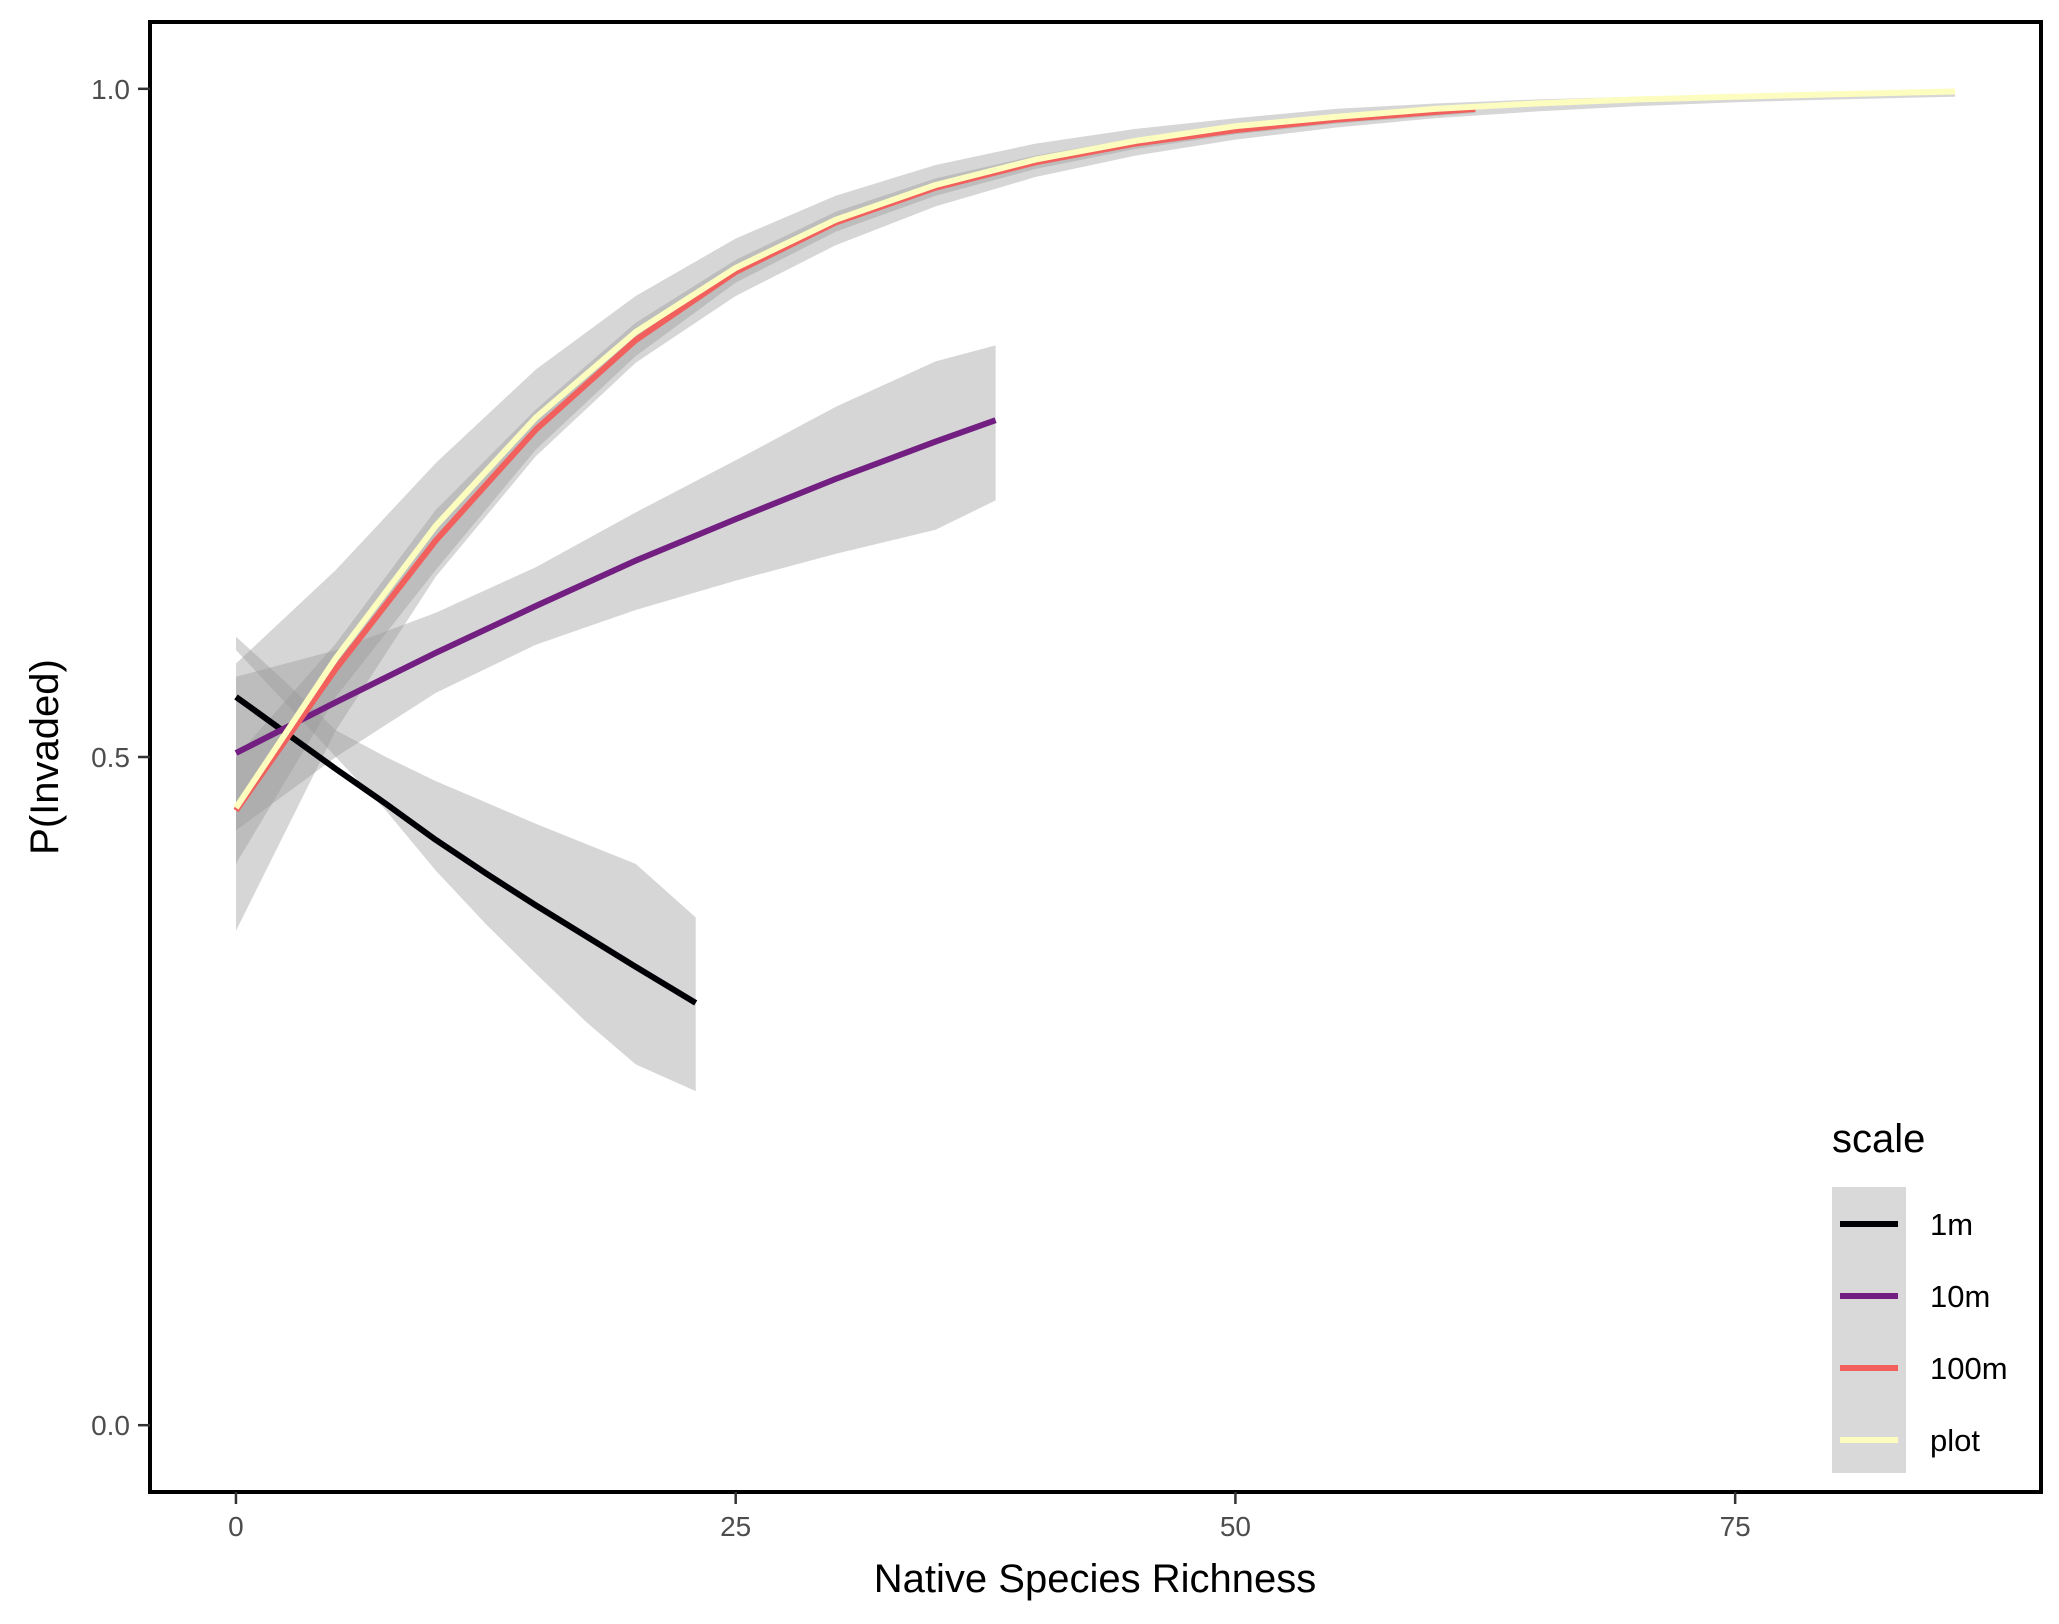  What do you see at coordinates (1924, 1332) in the screenshot?
I see `legend-items: 1m 10m 100m plot` at bounding box center [1924, 1332].